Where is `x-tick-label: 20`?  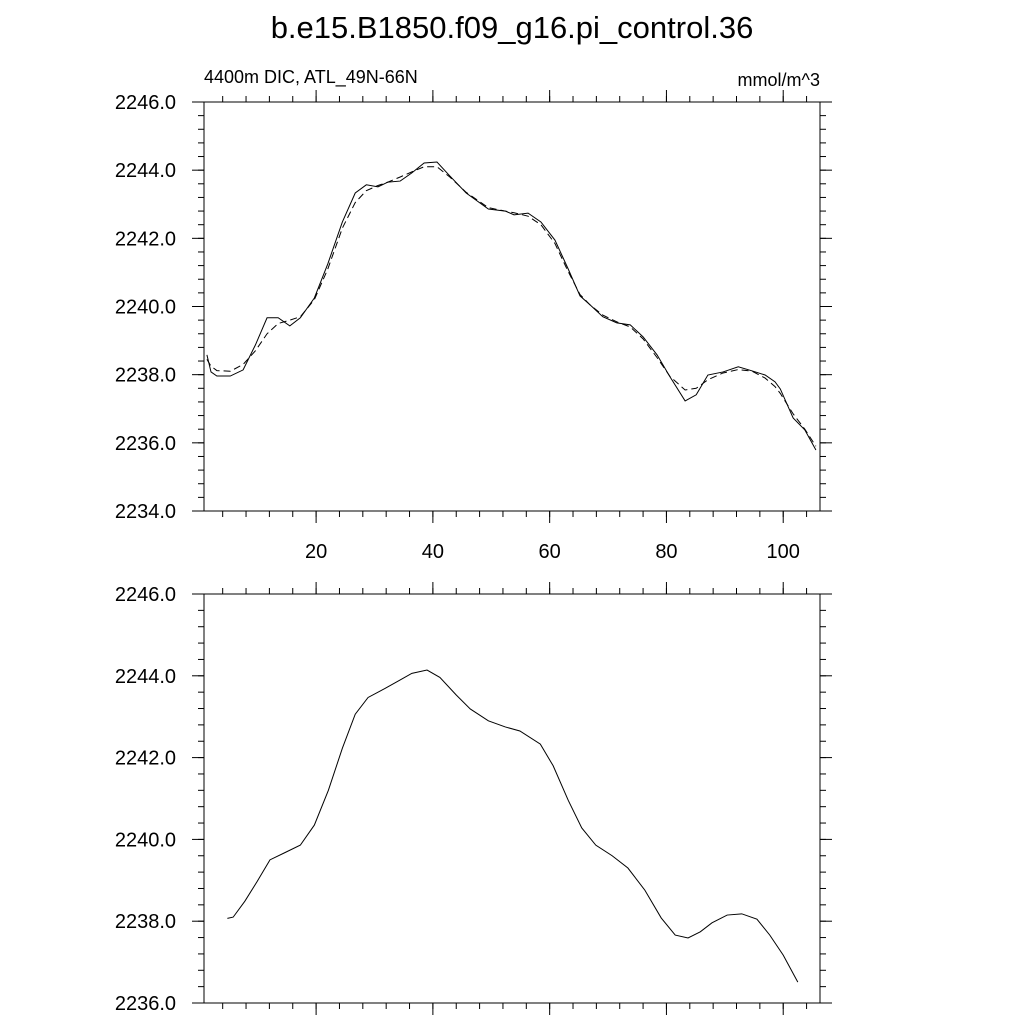
x-tick-label: 20 is located at coordinates (316, 552).